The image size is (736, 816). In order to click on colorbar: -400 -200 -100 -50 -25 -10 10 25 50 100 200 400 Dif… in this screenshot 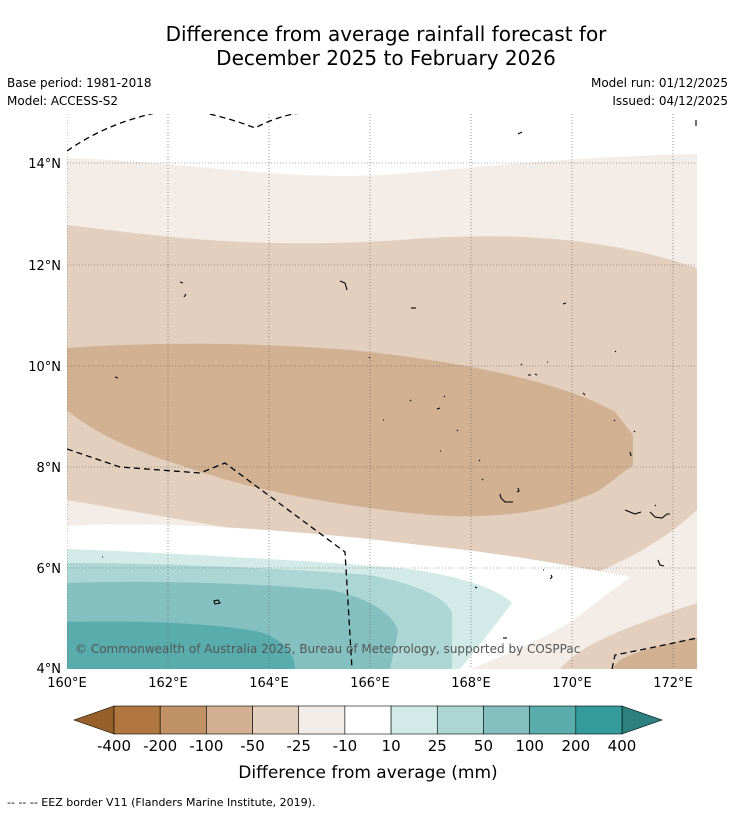, I will do `click(368, 744)`.